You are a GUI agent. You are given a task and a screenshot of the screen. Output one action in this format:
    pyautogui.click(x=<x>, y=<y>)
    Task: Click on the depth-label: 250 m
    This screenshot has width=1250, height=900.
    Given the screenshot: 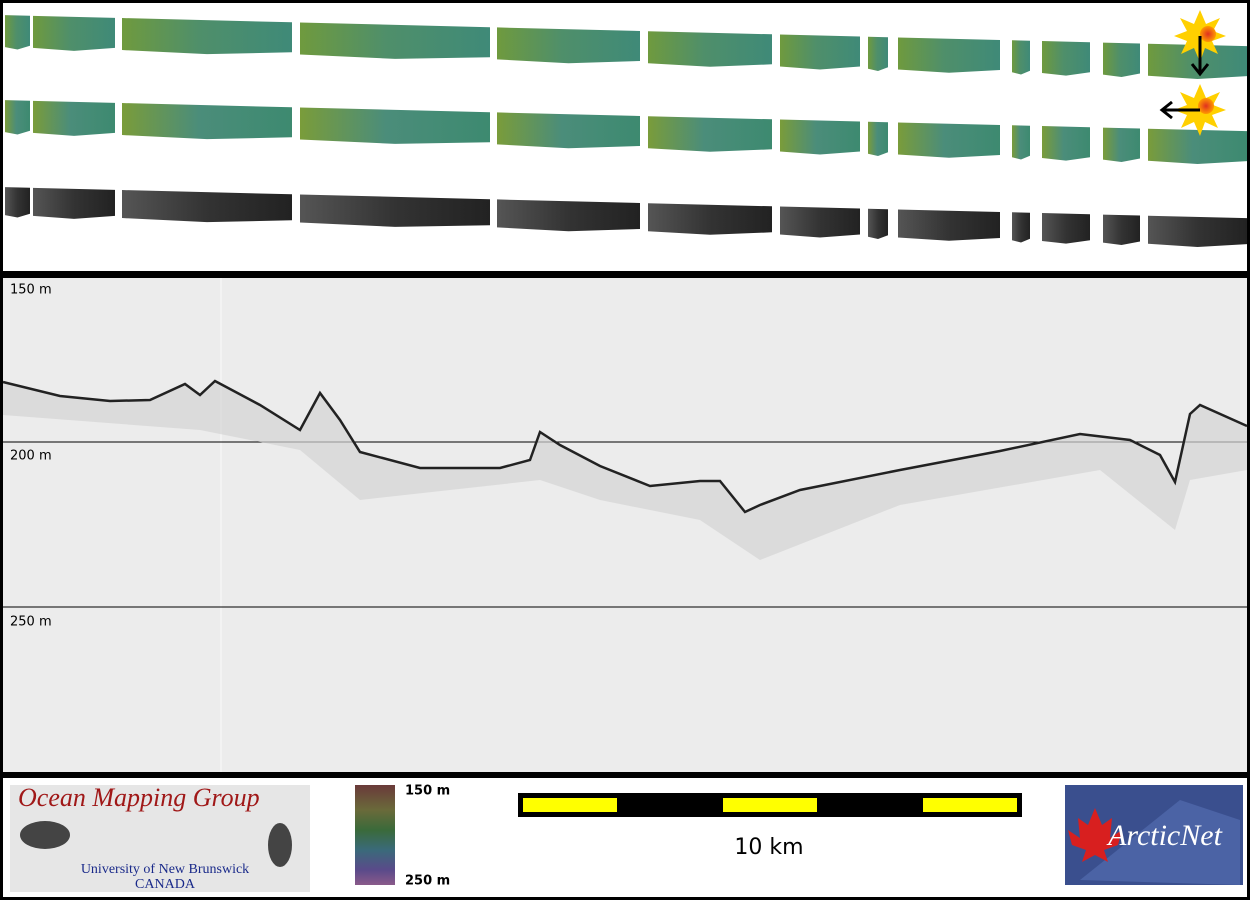 What is the action you would take?
    pyautogui.click(x=31, y=622)
    